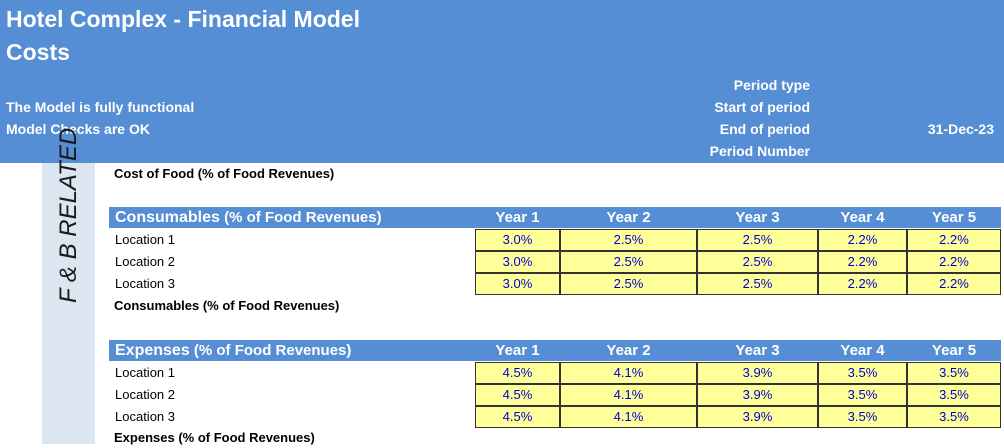  Describe the element at coordinates (78, 129) in the screenshot. I see `model-checks-status: Model Checks are OK` at that location.